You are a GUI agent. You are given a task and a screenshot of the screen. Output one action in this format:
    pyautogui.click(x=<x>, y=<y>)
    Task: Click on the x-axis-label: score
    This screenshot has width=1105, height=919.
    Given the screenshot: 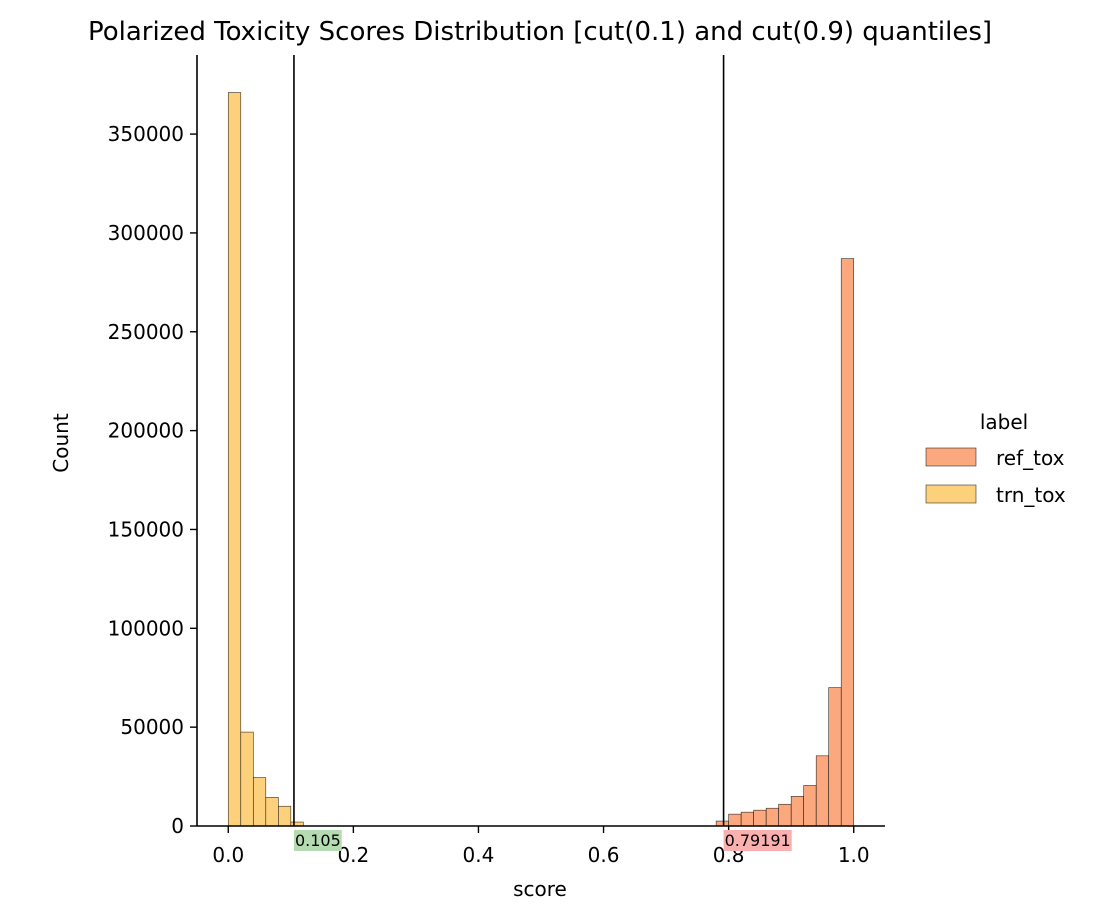 What is the action you would take?
    pyautogui.click(x=540, y=889)
    